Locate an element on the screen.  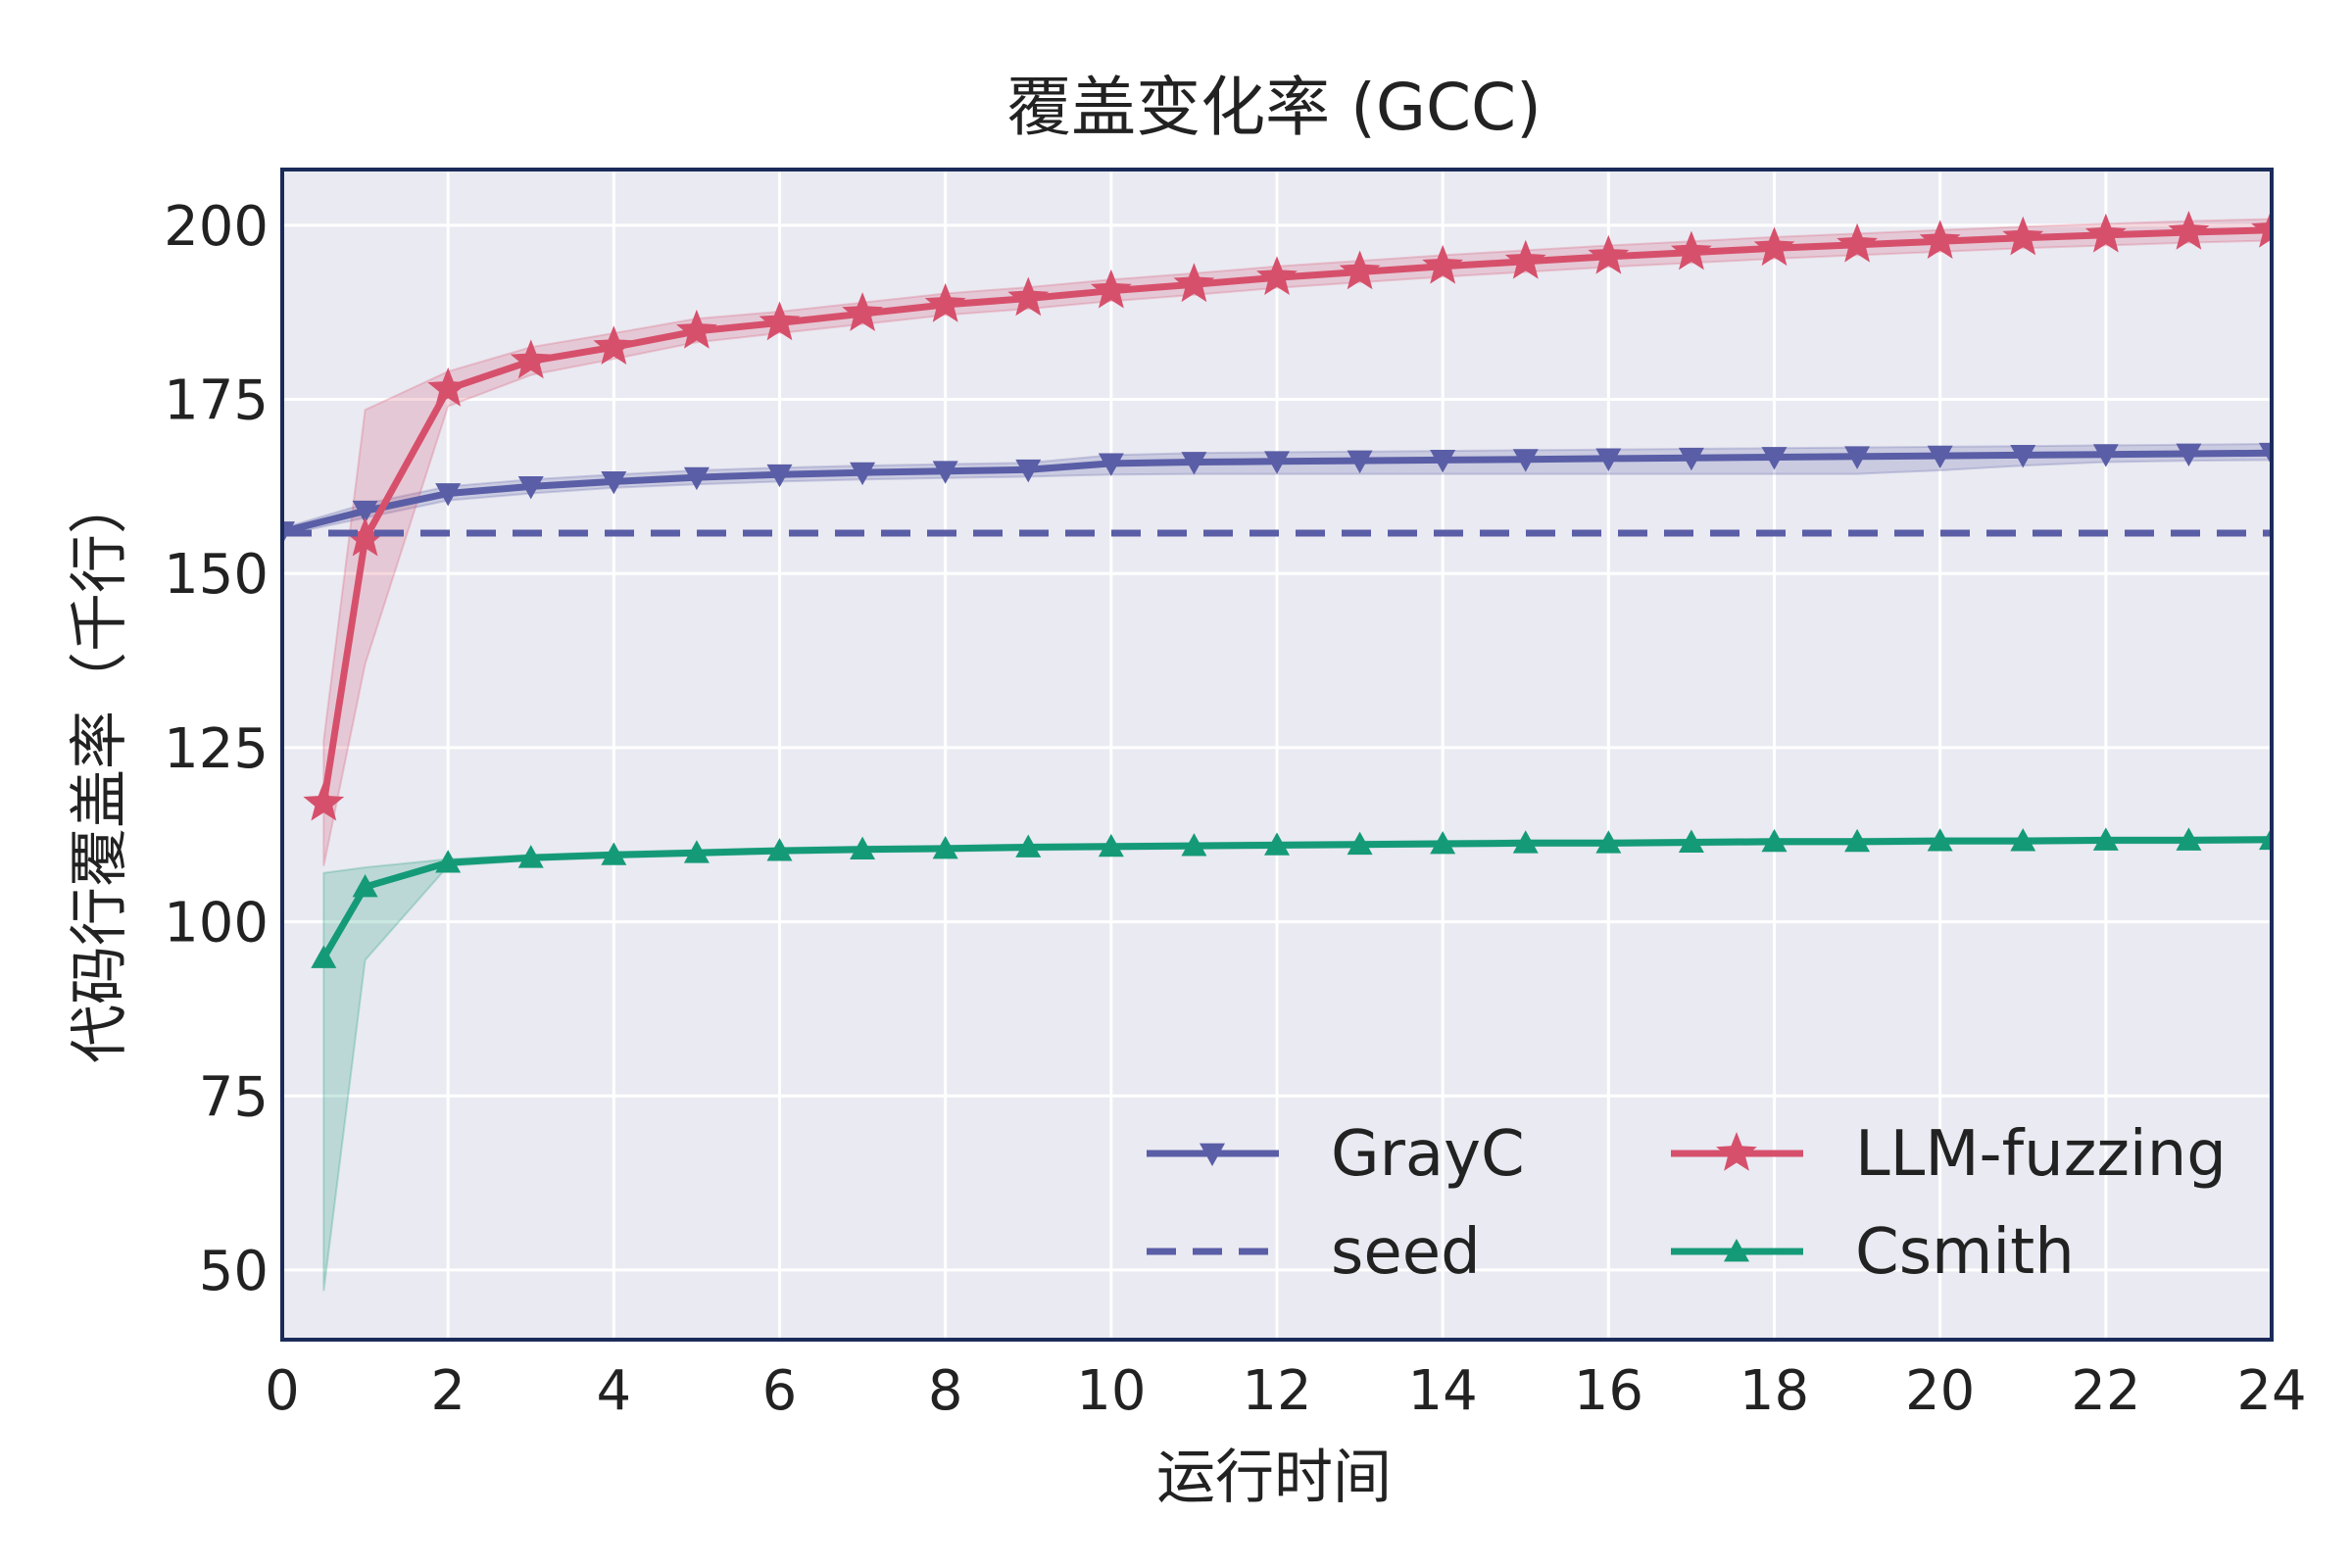
legend-label: Csmith is located at coordinates (1965, 1252).